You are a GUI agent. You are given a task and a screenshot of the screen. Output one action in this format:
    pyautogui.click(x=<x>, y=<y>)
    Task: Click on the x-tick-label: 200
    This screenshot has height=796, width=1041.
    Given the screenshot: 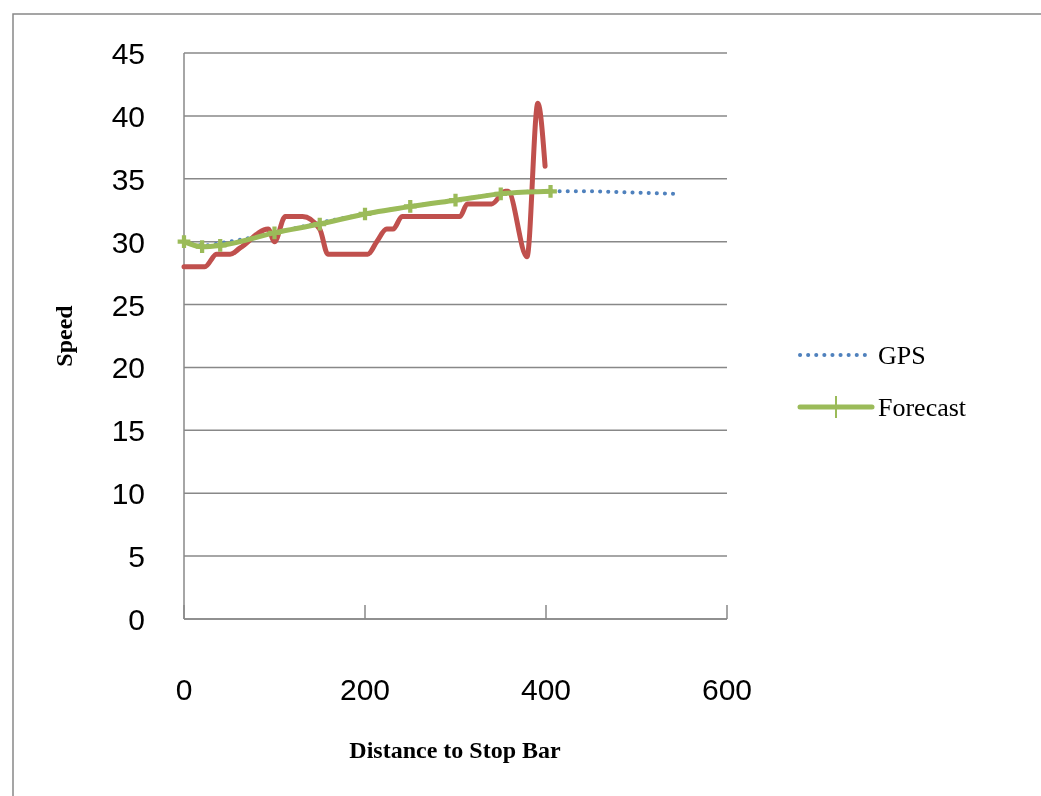 What is the action you would take?
    pyautogui.click(x=365, y=689)
    